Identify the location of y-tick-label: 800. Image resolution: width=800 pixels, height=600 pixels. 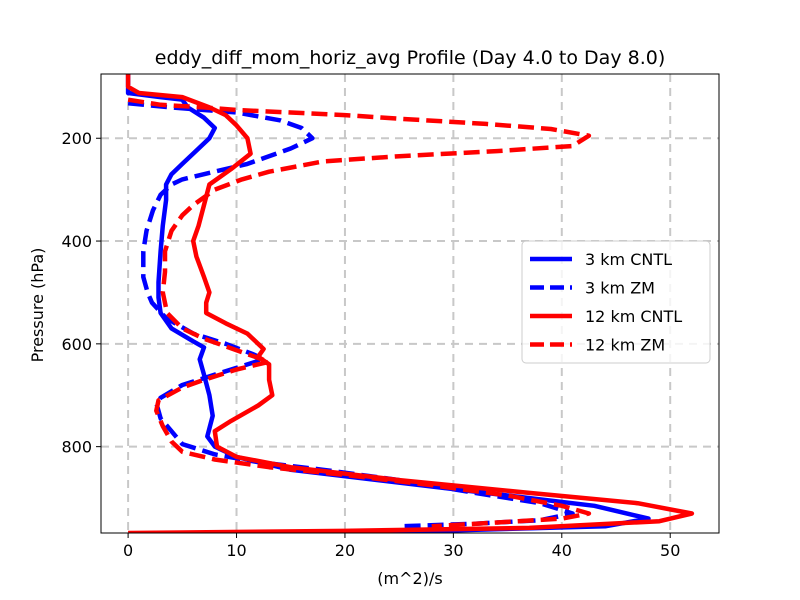
(76, 447).